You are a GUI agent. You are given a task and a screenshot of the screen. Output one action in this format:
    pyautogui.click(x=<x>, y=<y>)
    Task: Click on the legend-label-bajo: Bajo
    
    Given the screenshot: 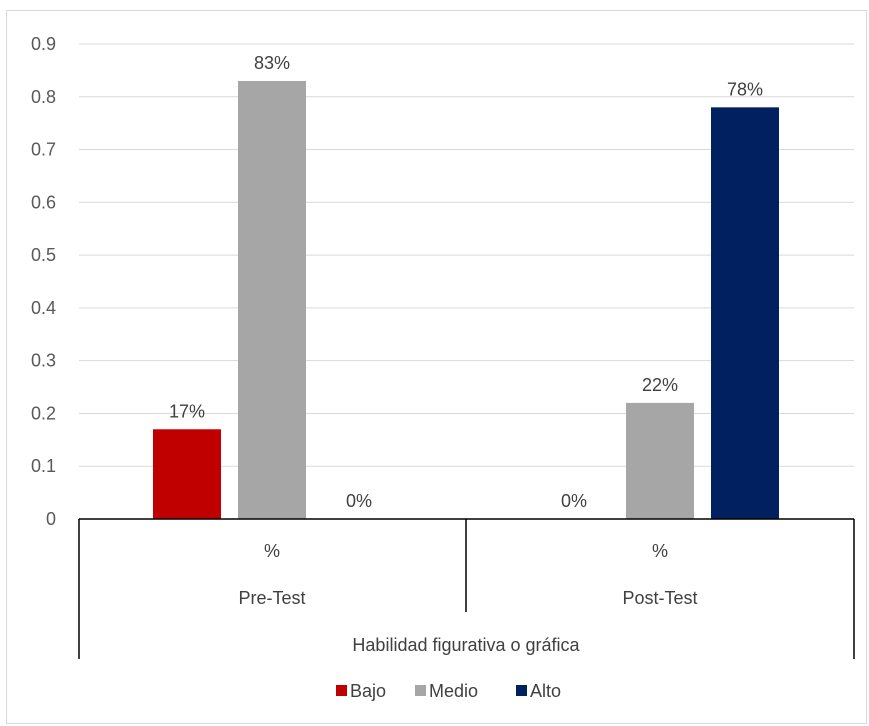 What is the action you would take?
    pyautogui.click(x=368, y=691)
    